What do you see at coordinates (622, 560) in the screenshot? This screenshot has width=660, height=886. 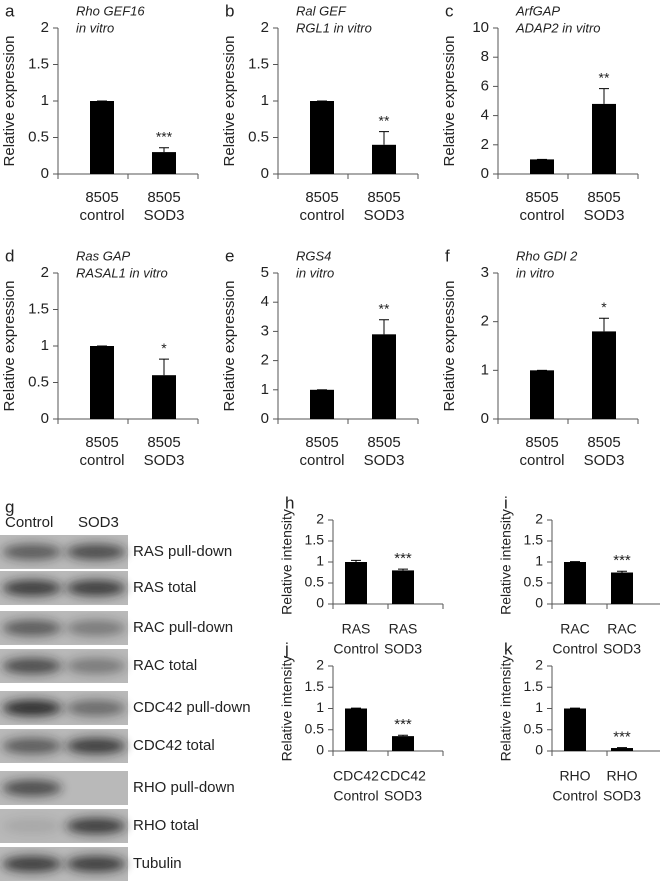 I see `significance: ***` at bounding box center [622, 560].